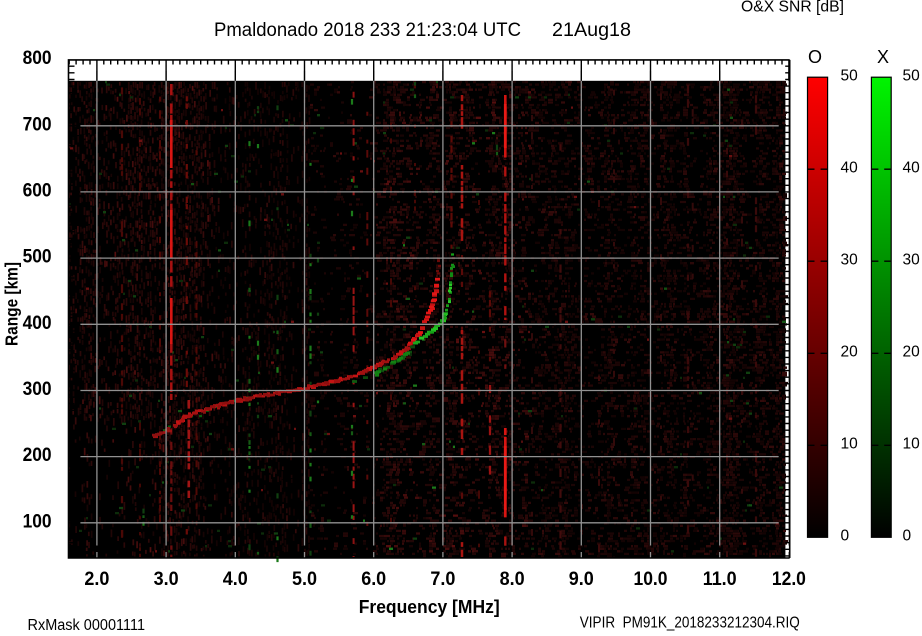  Describe the element at coordinates (37, 58) in the screenshot. I see `svg-text: 800` at that location.